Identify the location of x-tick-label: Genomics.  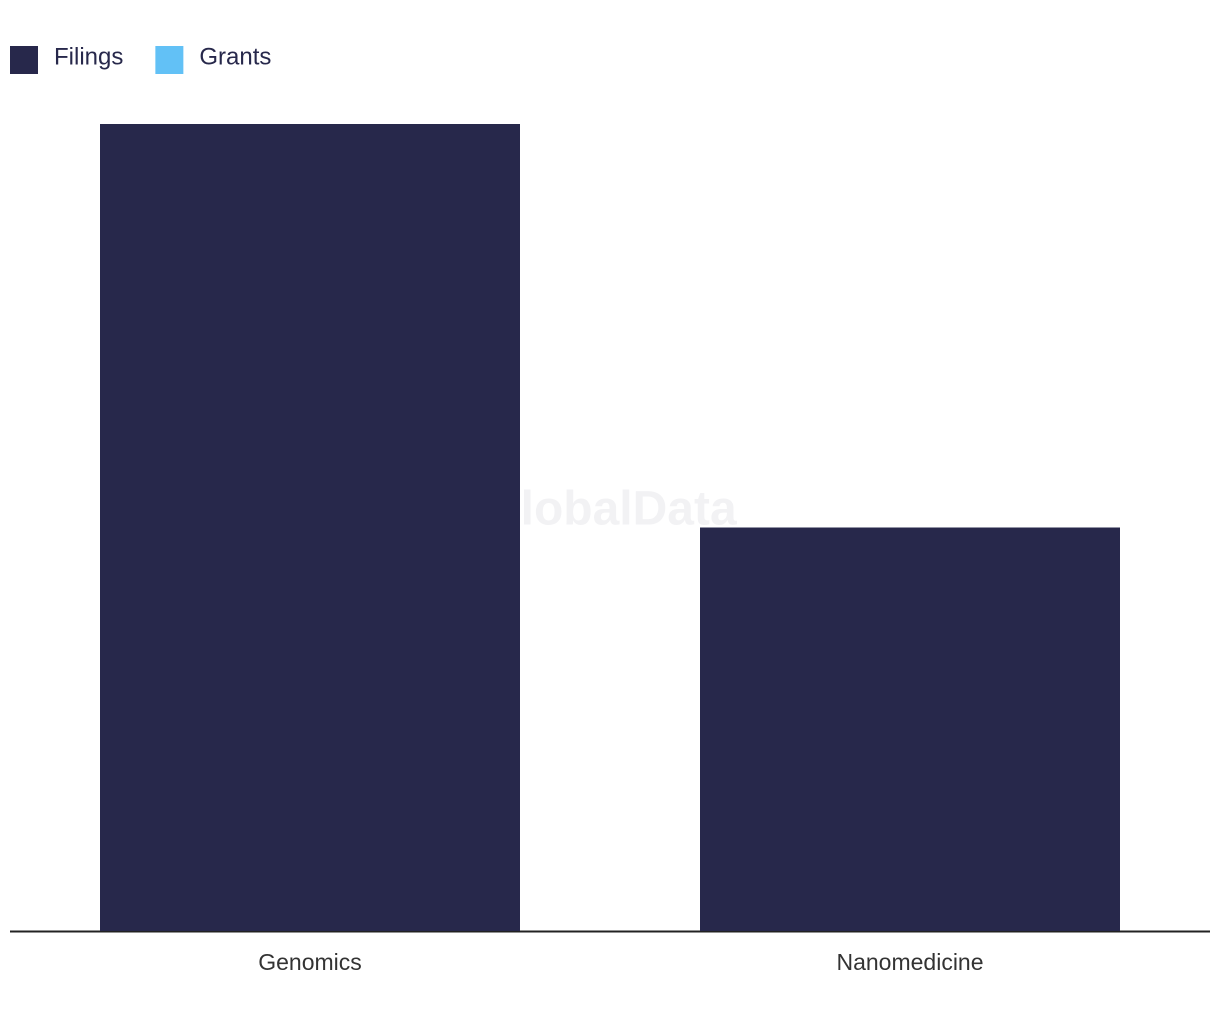
(310, 962).